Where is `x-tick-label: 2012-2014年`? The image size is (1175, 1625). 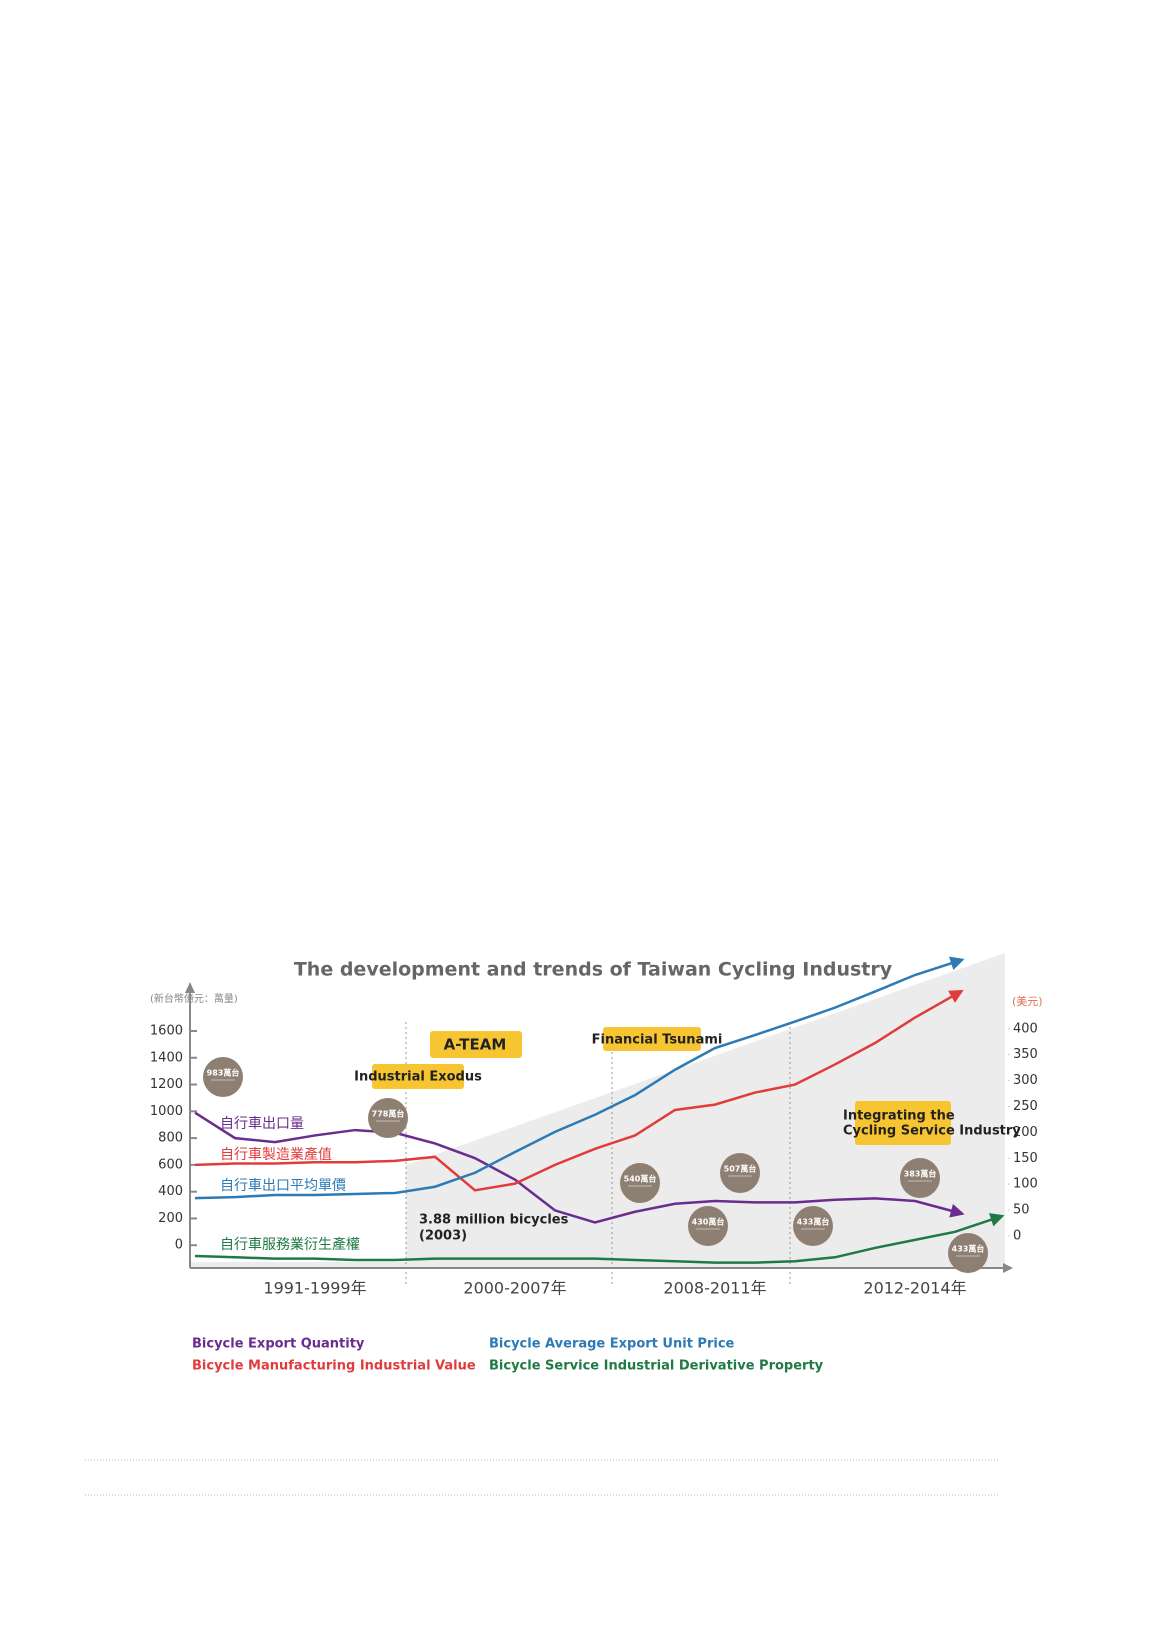
x-tick-label: 2012-2014年 is located at coordinates (914, 1288).